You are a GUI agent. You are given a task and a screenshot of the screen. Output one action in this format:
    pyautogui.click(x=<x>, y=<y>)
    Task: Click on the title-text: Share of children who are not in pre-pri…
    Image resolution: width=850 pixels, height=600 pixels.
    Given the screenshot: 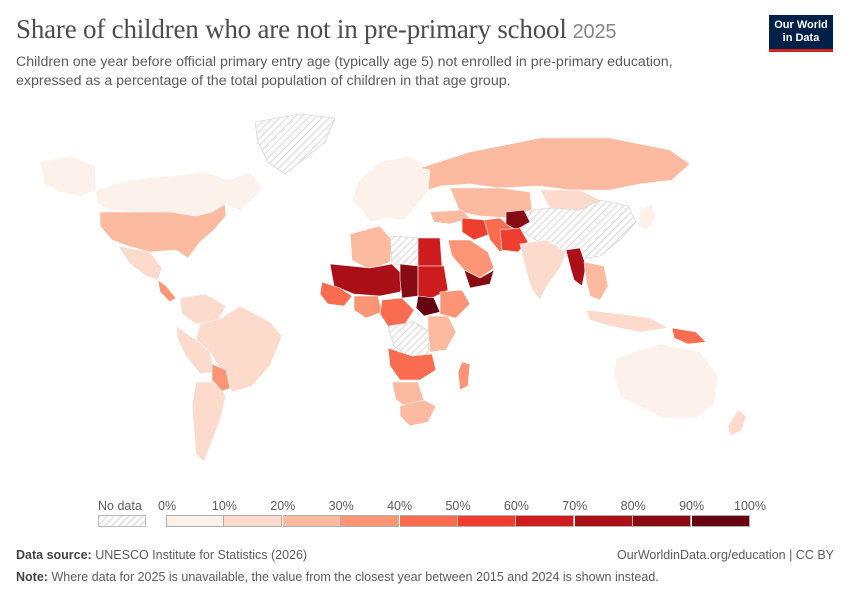 What is the action you would take?
    pyautogui.click(x=291, y=29)
    